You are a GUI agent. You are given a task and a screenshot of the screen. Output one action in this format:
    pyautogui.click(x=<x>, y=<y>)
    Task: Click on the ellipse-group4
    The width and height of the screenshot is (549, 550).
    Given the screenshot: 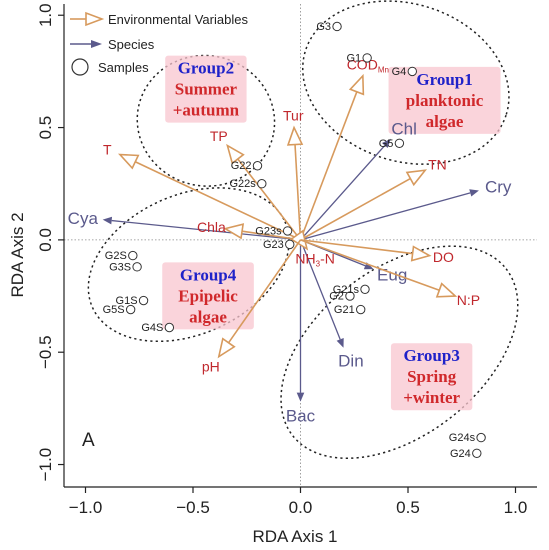 What is the action you would take?
    pyautogui.click(x=188, y=265)
    